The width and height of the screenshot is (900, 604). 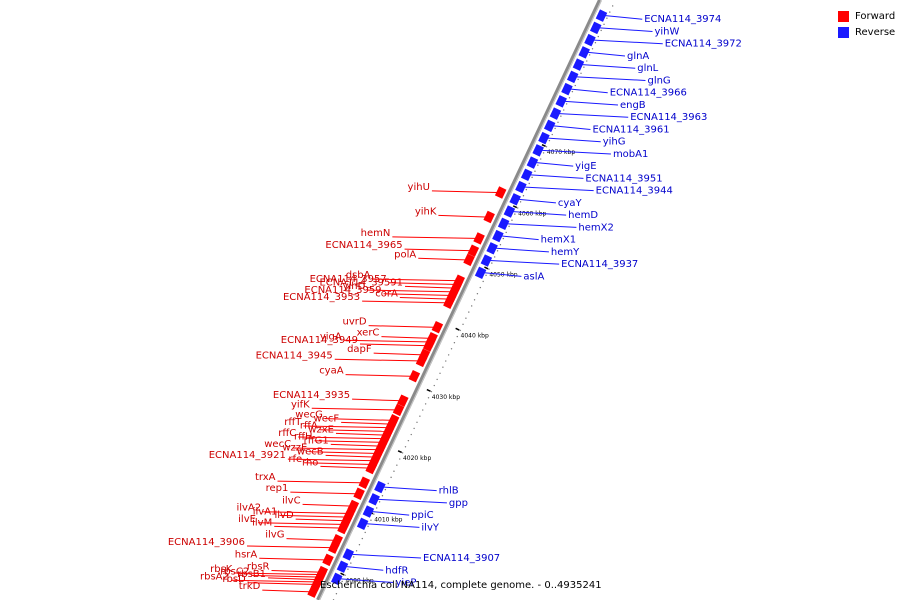 I want to click on forward-gene-dsbA, so click(x=459, y=280).